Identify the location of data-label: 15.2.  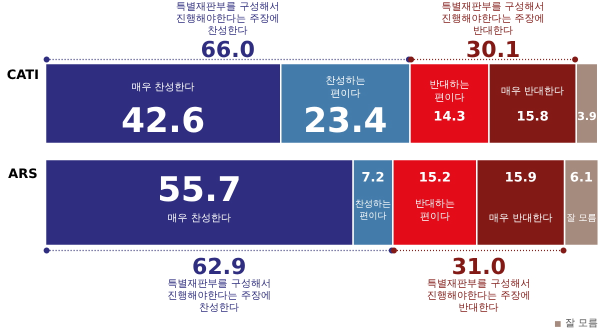
(434, 178).